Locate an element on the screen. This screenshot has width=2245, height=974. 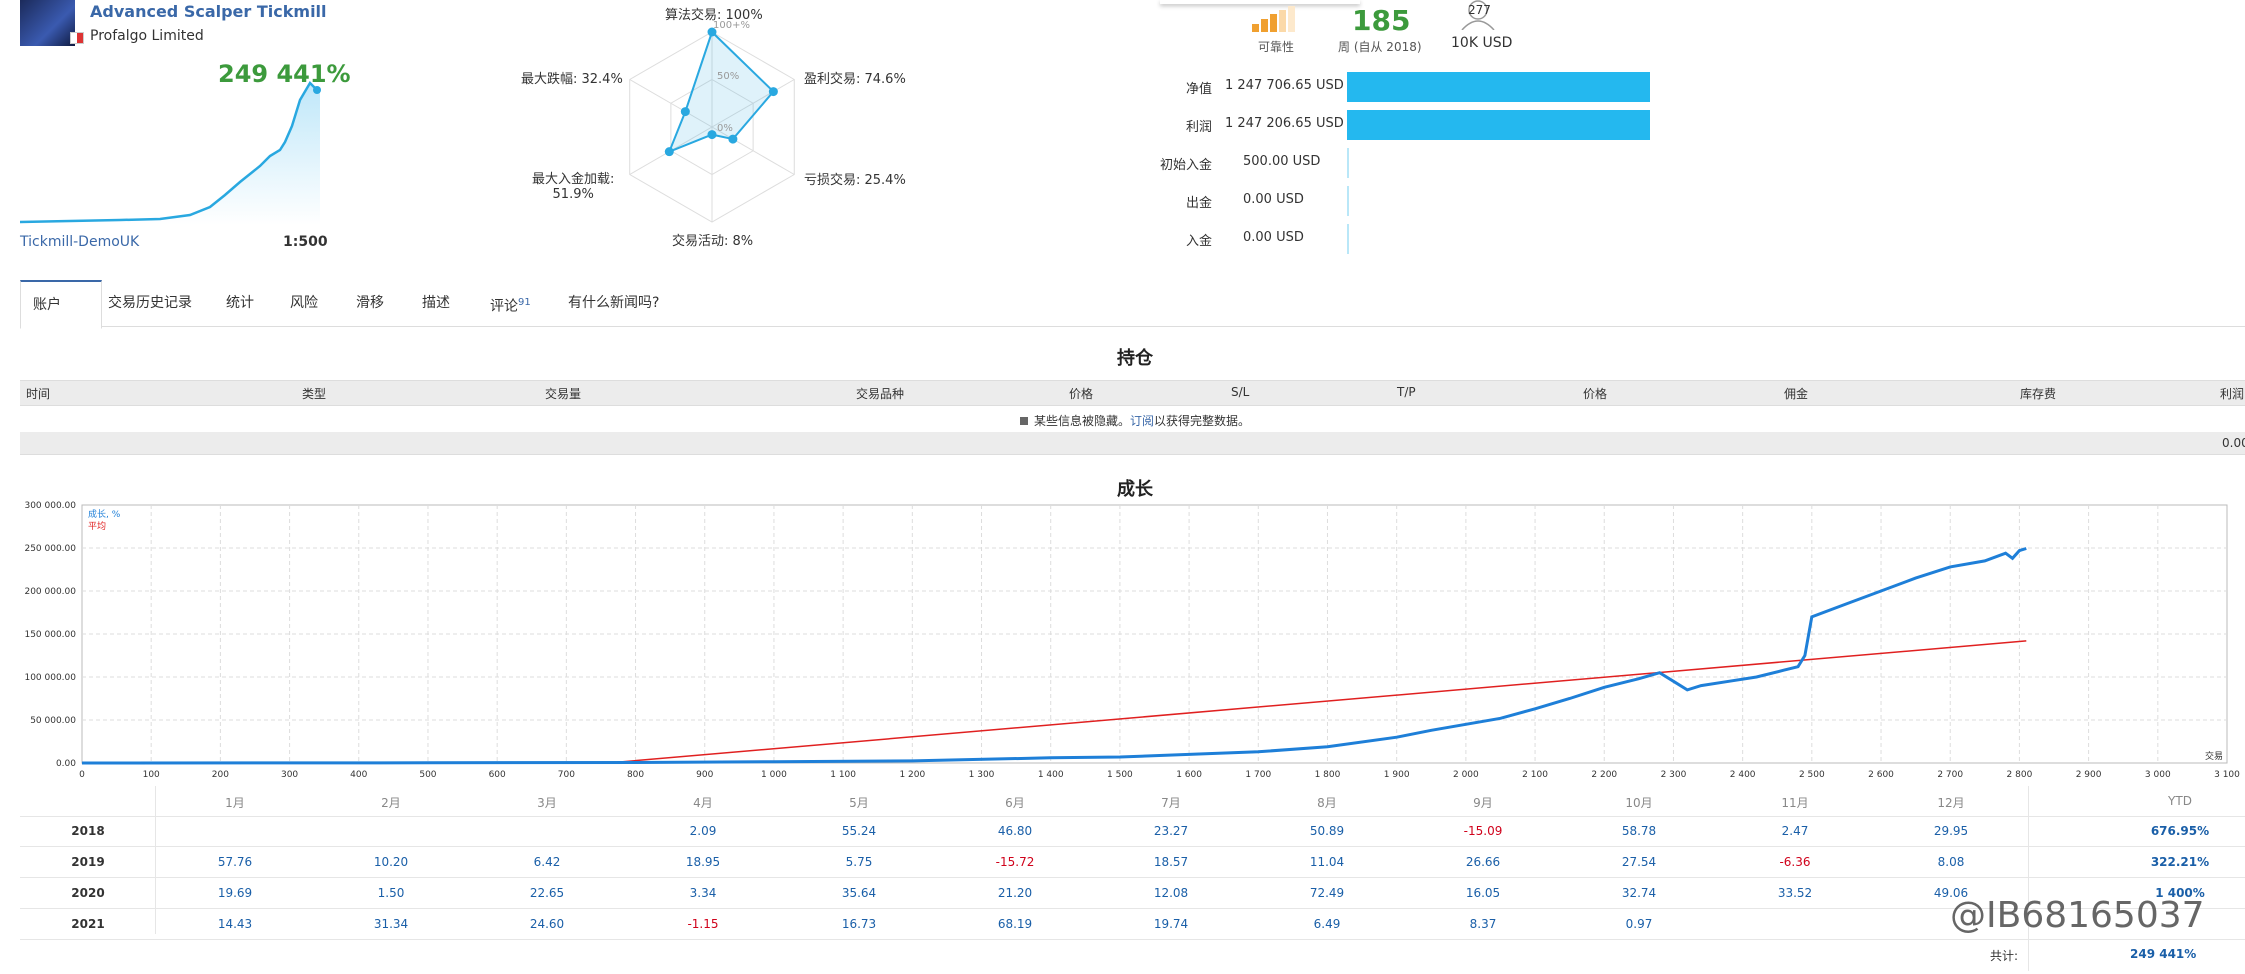
x-tick-label: 100 is located at coordinates (151, 775).